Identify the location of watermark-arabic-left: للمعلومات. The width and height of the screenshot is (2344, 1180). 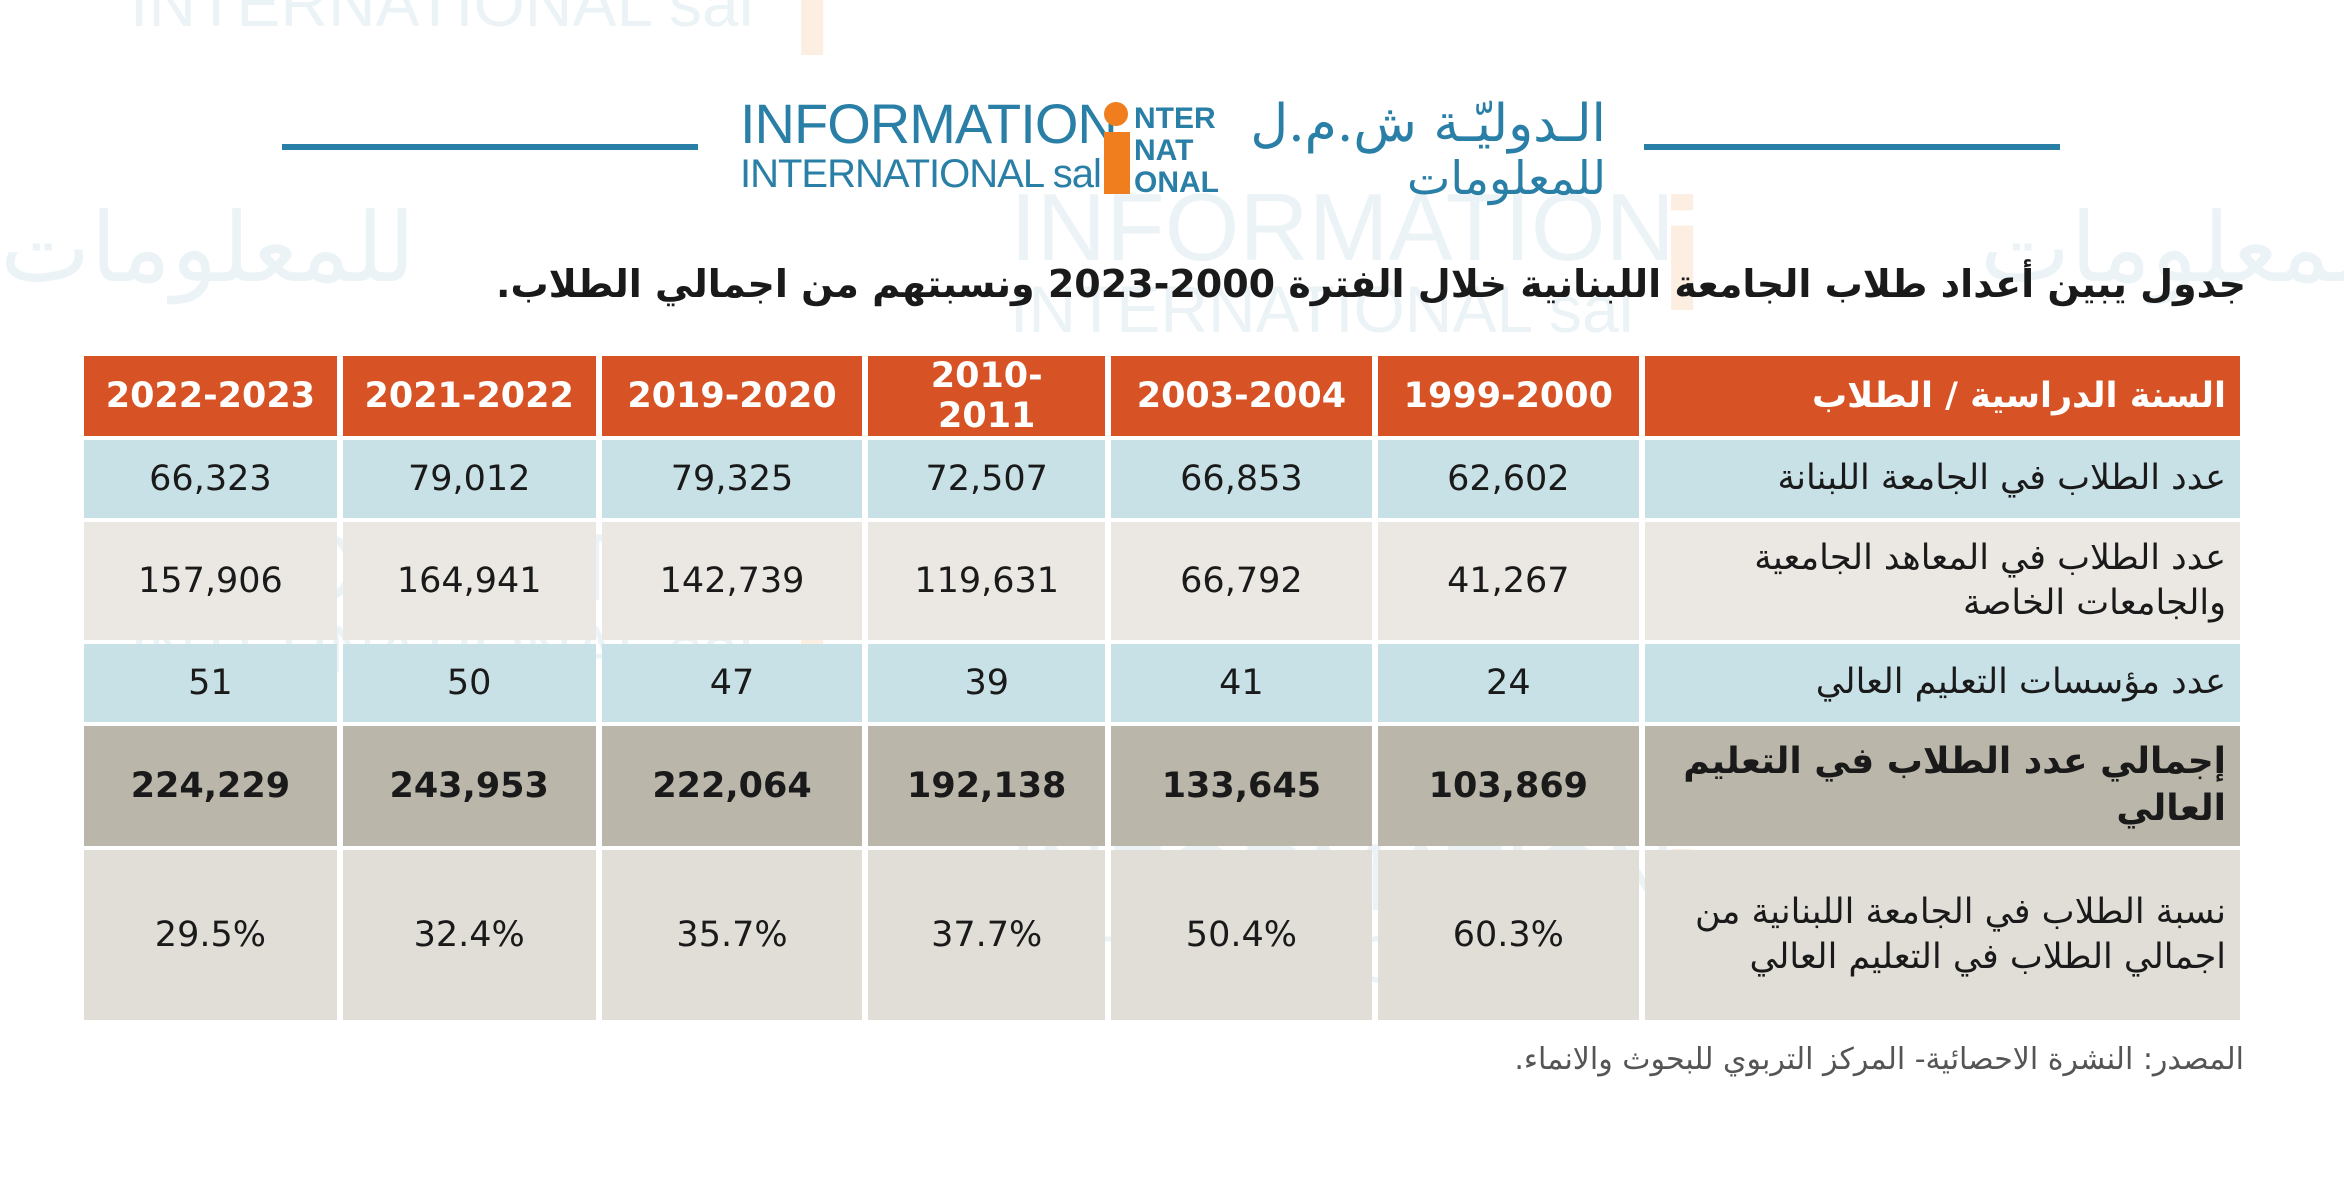
(208, 248).